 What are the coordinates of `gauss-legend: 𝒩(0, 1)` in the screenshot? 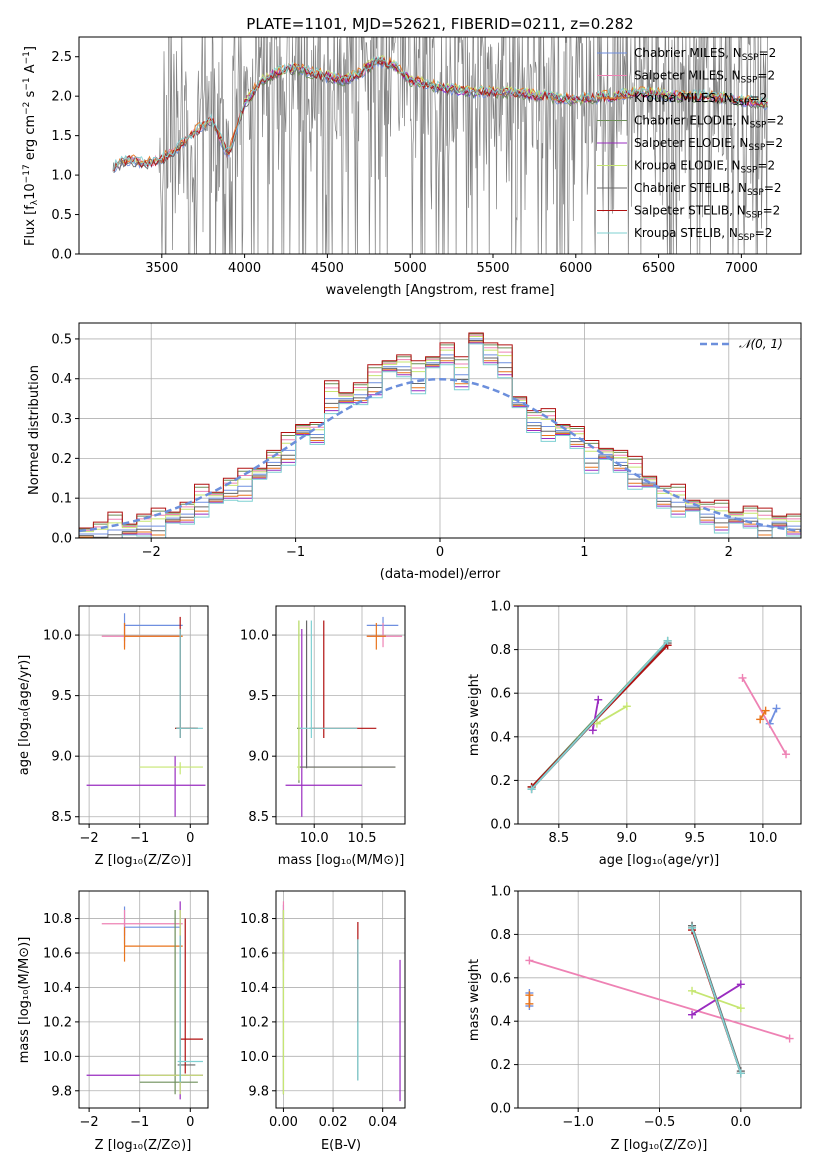 It's located at (741, 344).